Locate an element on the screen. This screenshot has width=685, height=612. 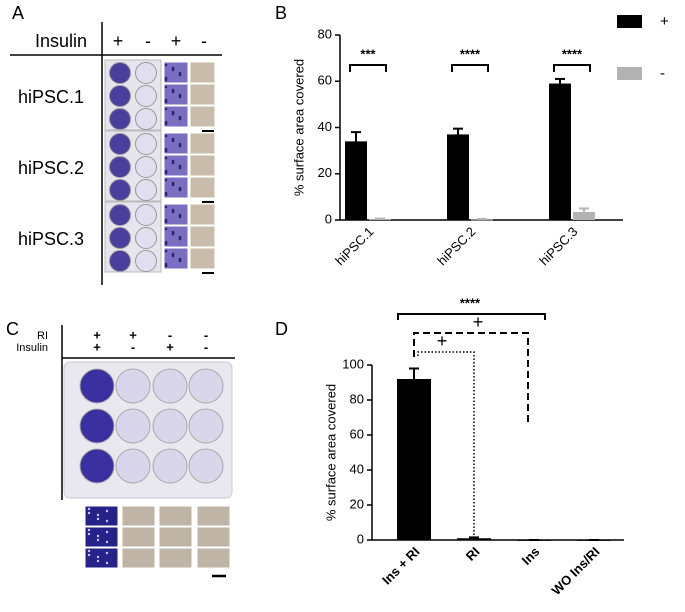
y-tick-label: 60 is located at coordinates (325, 80).